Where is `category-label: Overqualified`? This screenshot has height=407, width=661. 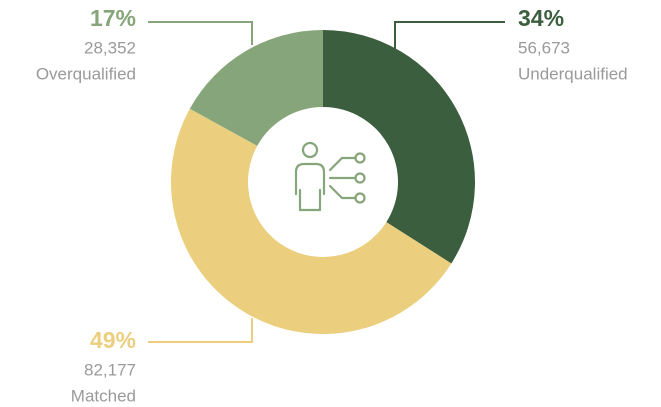
category-label: Overqualified is located at coordinates (86, 73).